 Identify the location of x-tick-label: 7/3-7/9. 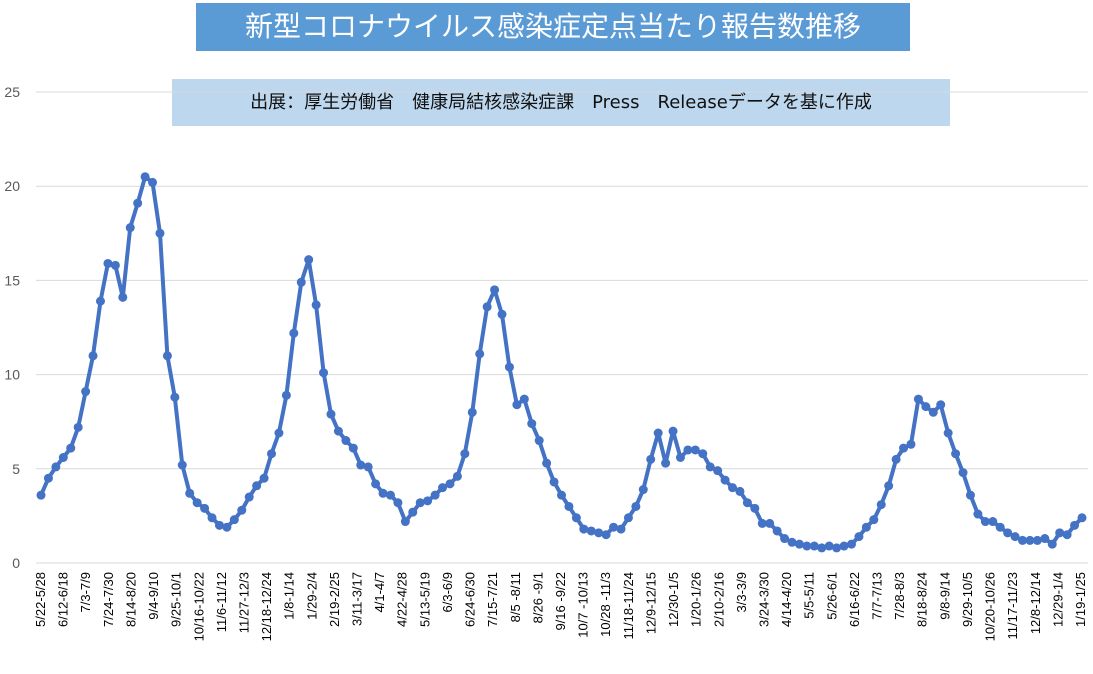
(85, 592).